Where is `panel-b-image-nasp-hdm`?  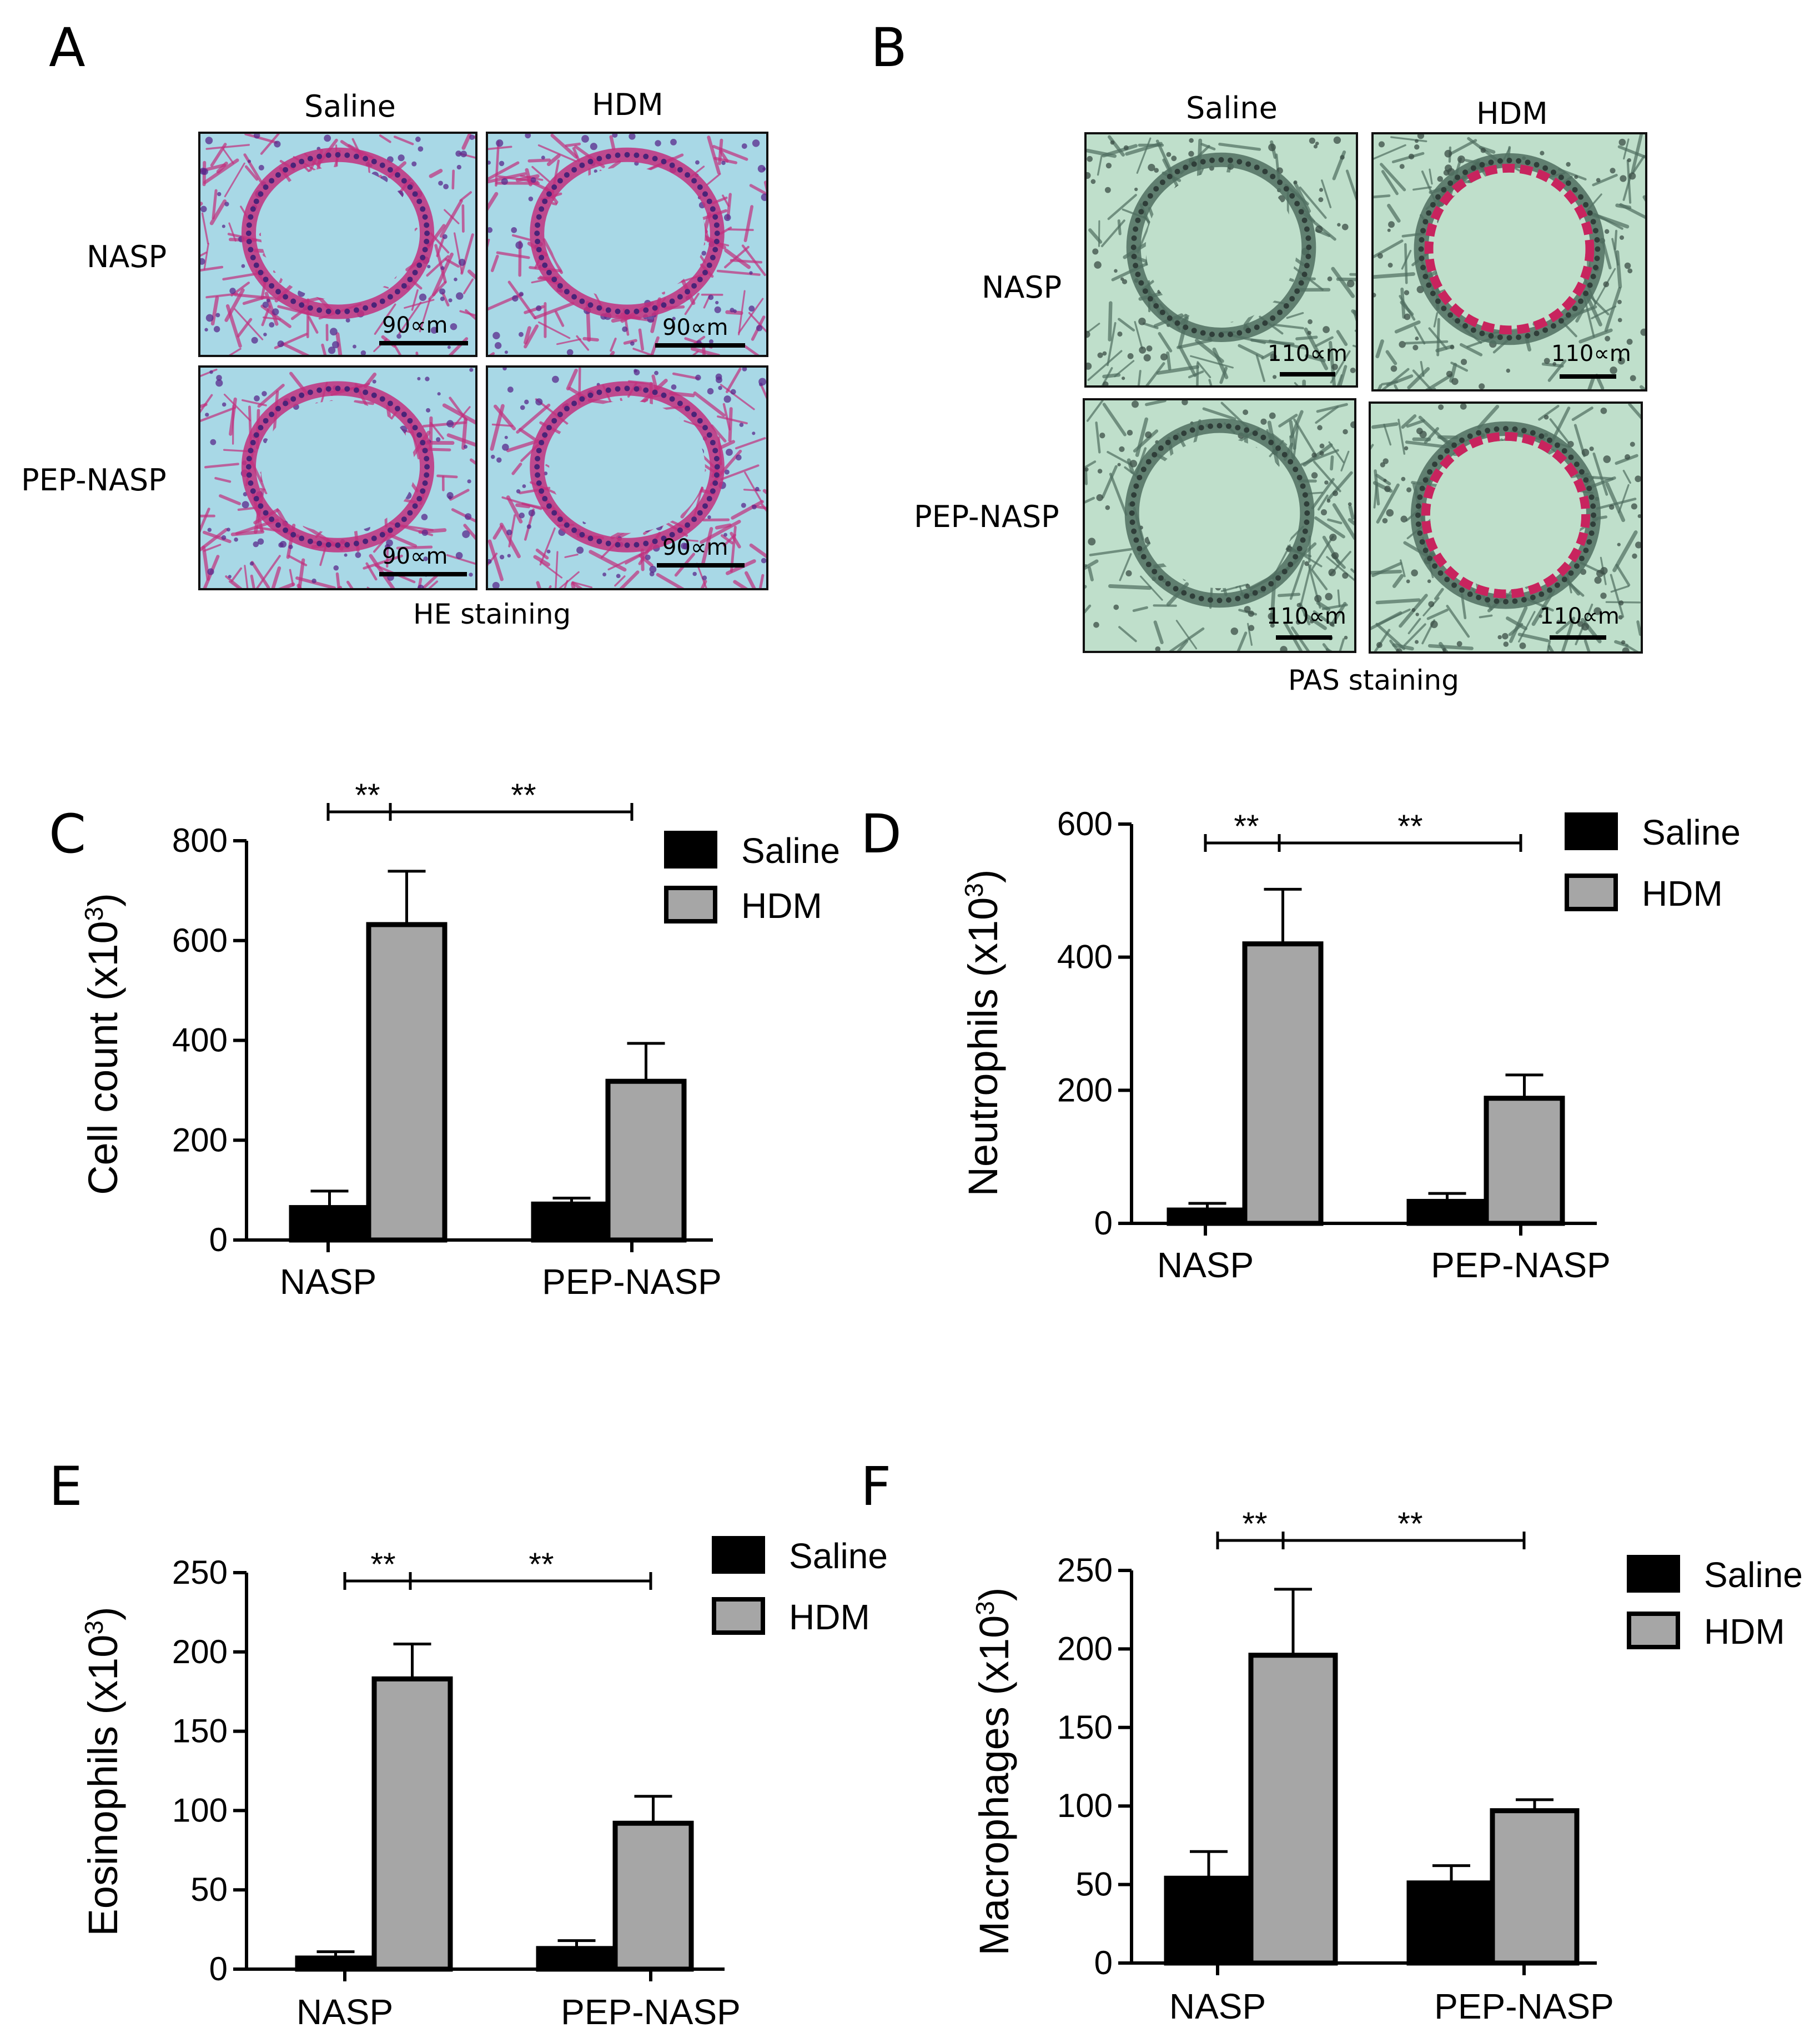 panel-b-image-nasp-hdm is located at coordinates (1509, 261).